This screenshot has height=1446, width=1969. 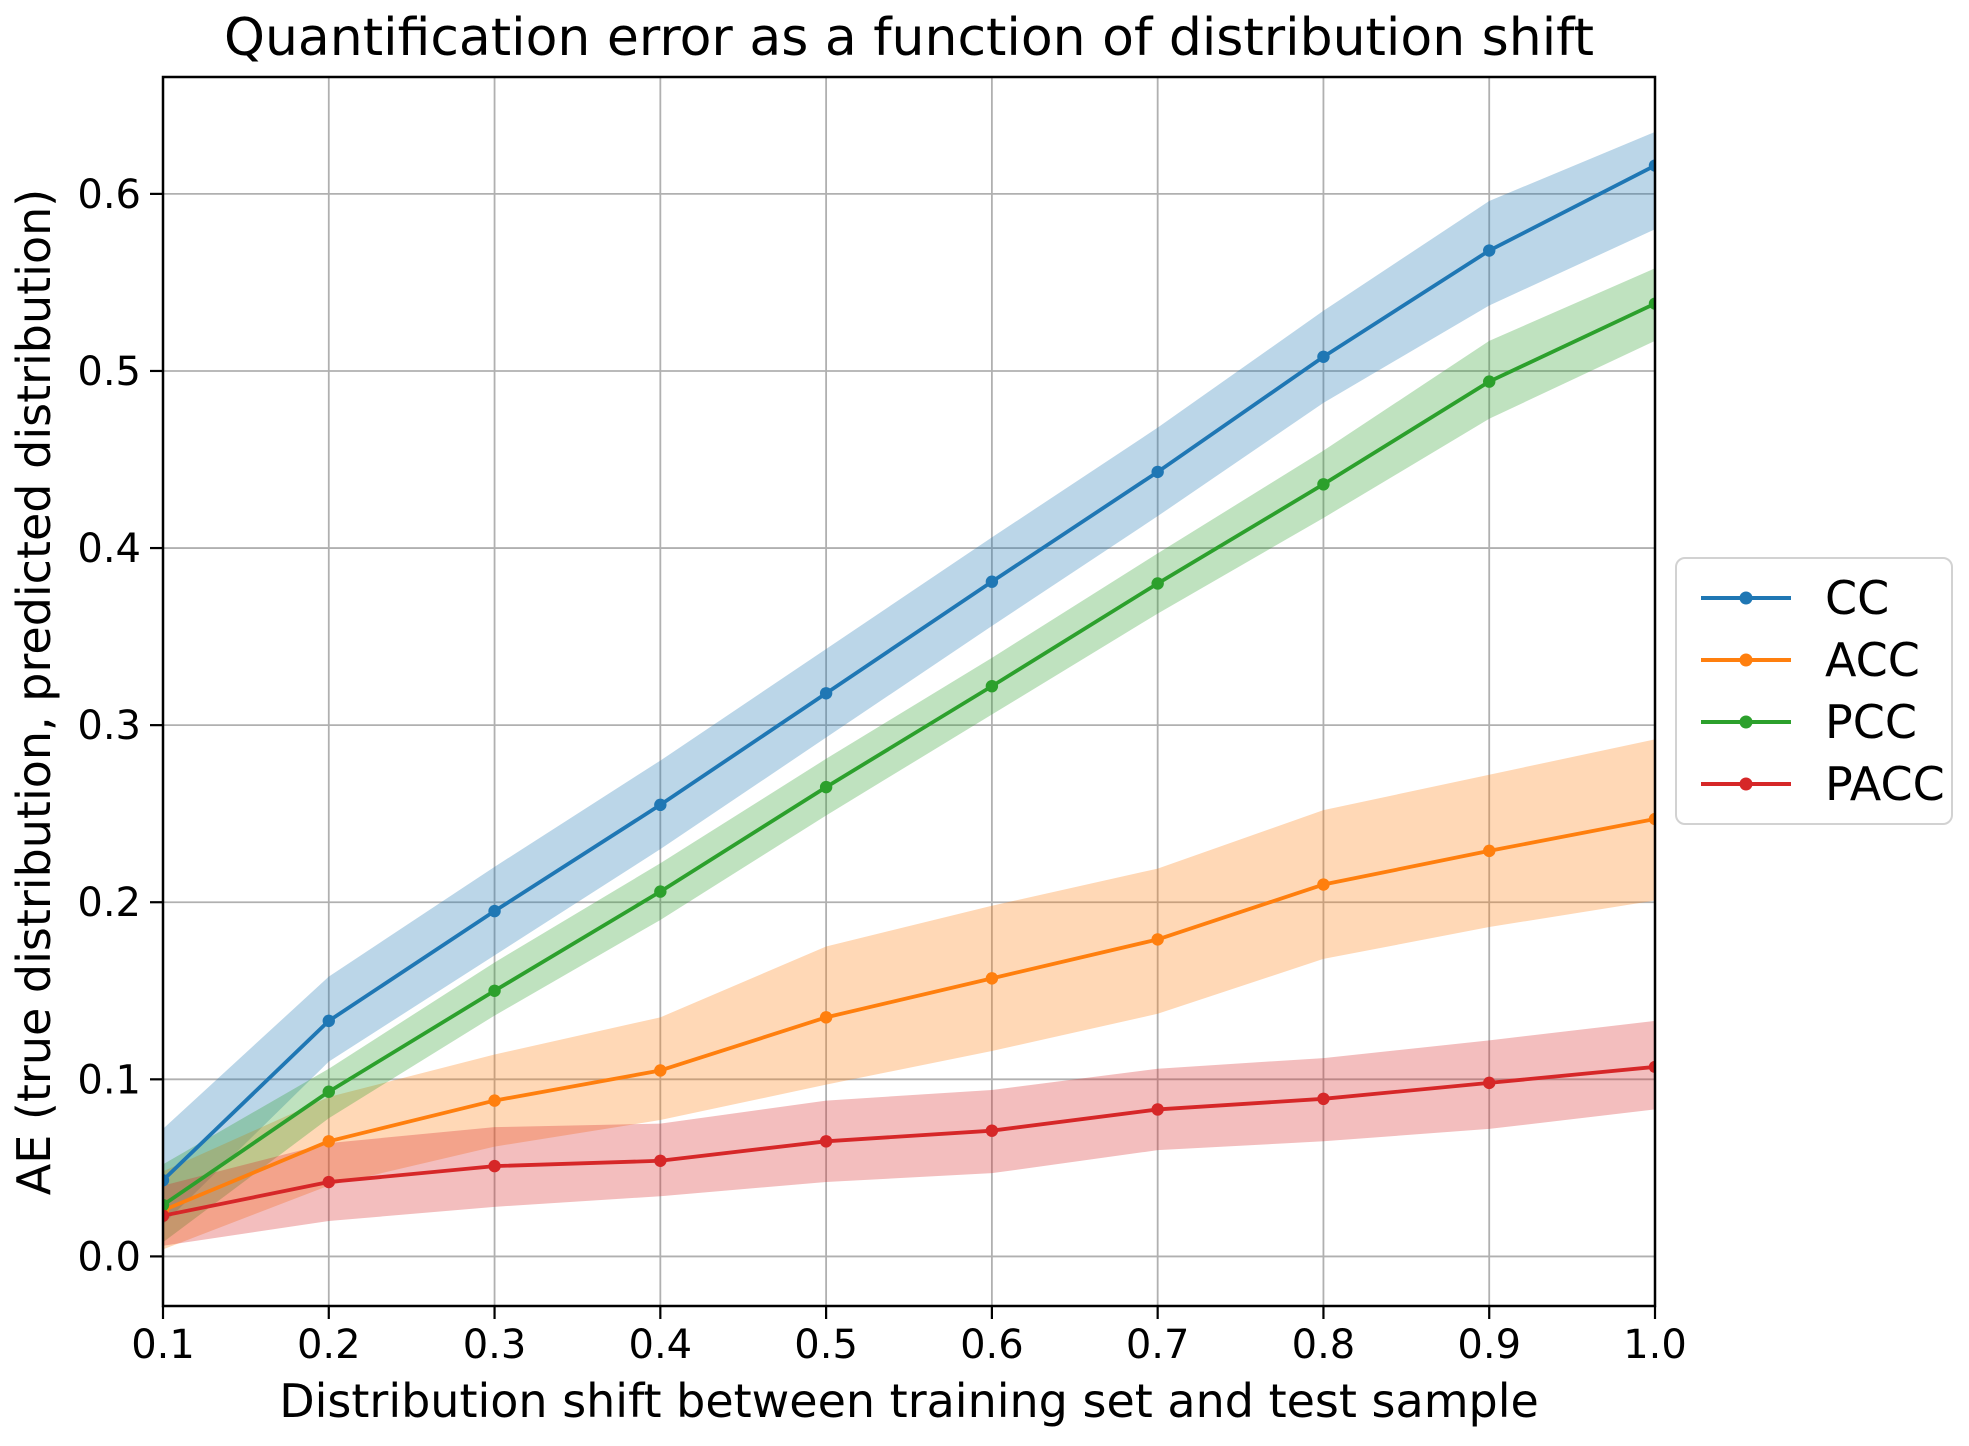 What do you see at coordinates (1746, 598) in the screenshot?
I see `legend-line-sample-cc` at bounding box center [1746, 598].